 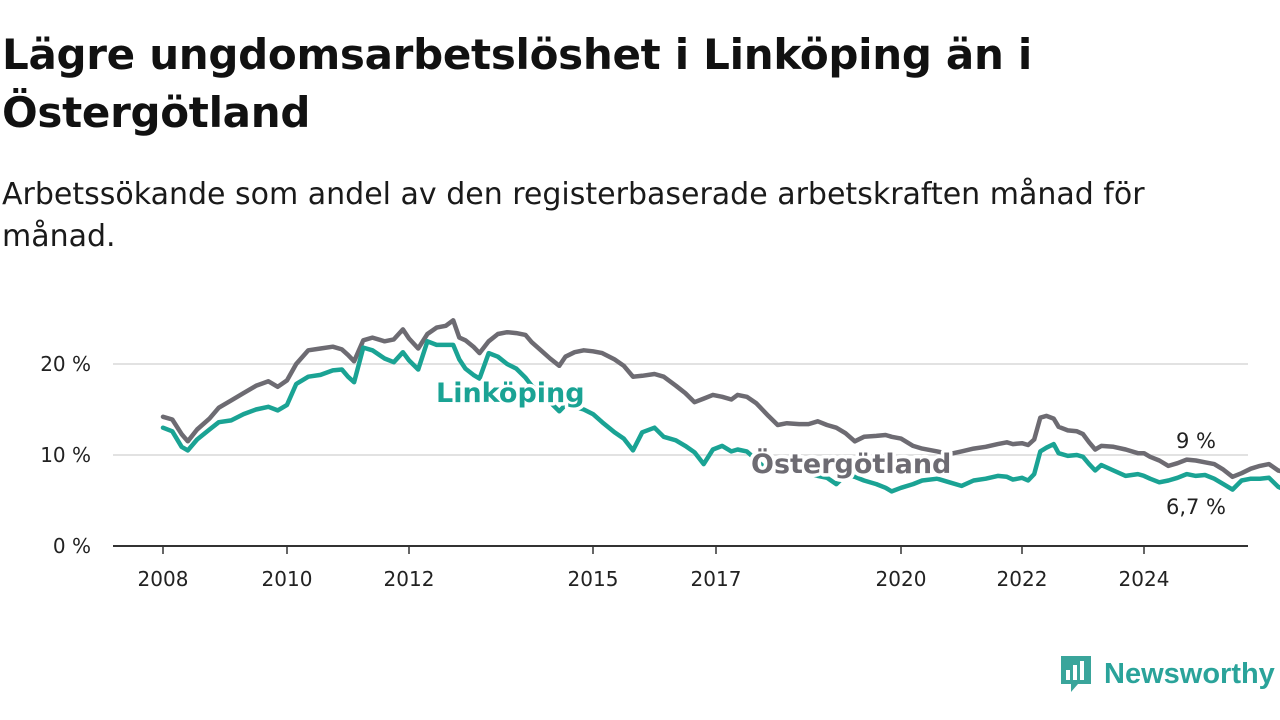 What do you see at coordinates (680, 568) in the screenshot?
I see `x-axis: 2008 2010 2012 2015 2017 2020 2022 2024` at bounding box center [680, 568].